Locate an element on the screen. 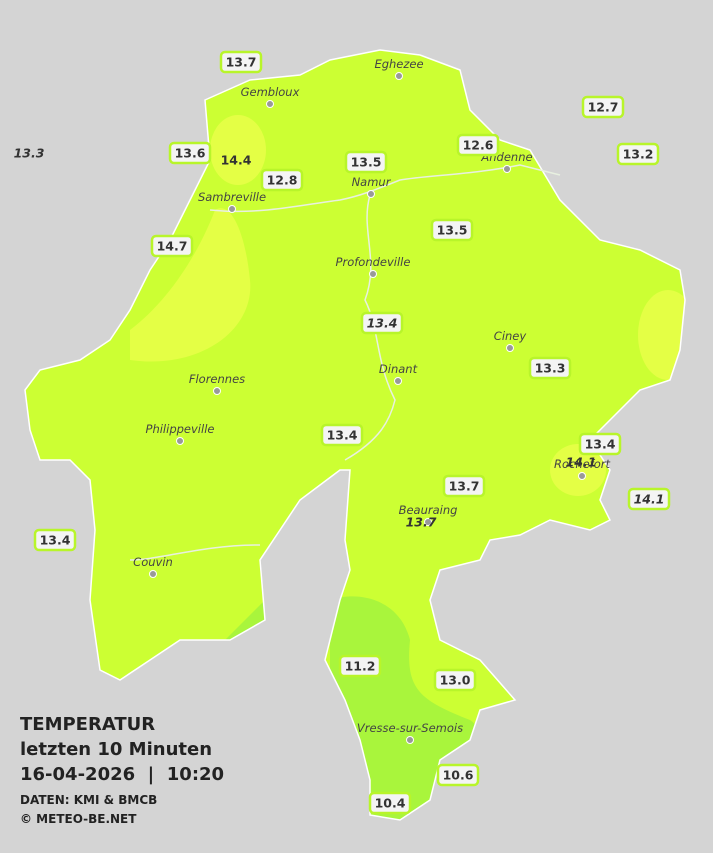 Image resolution: width=713 pixels, height=853 pixels. timestamp: 16-04-2026 | 10:20 is located at coordinates (122, 774).